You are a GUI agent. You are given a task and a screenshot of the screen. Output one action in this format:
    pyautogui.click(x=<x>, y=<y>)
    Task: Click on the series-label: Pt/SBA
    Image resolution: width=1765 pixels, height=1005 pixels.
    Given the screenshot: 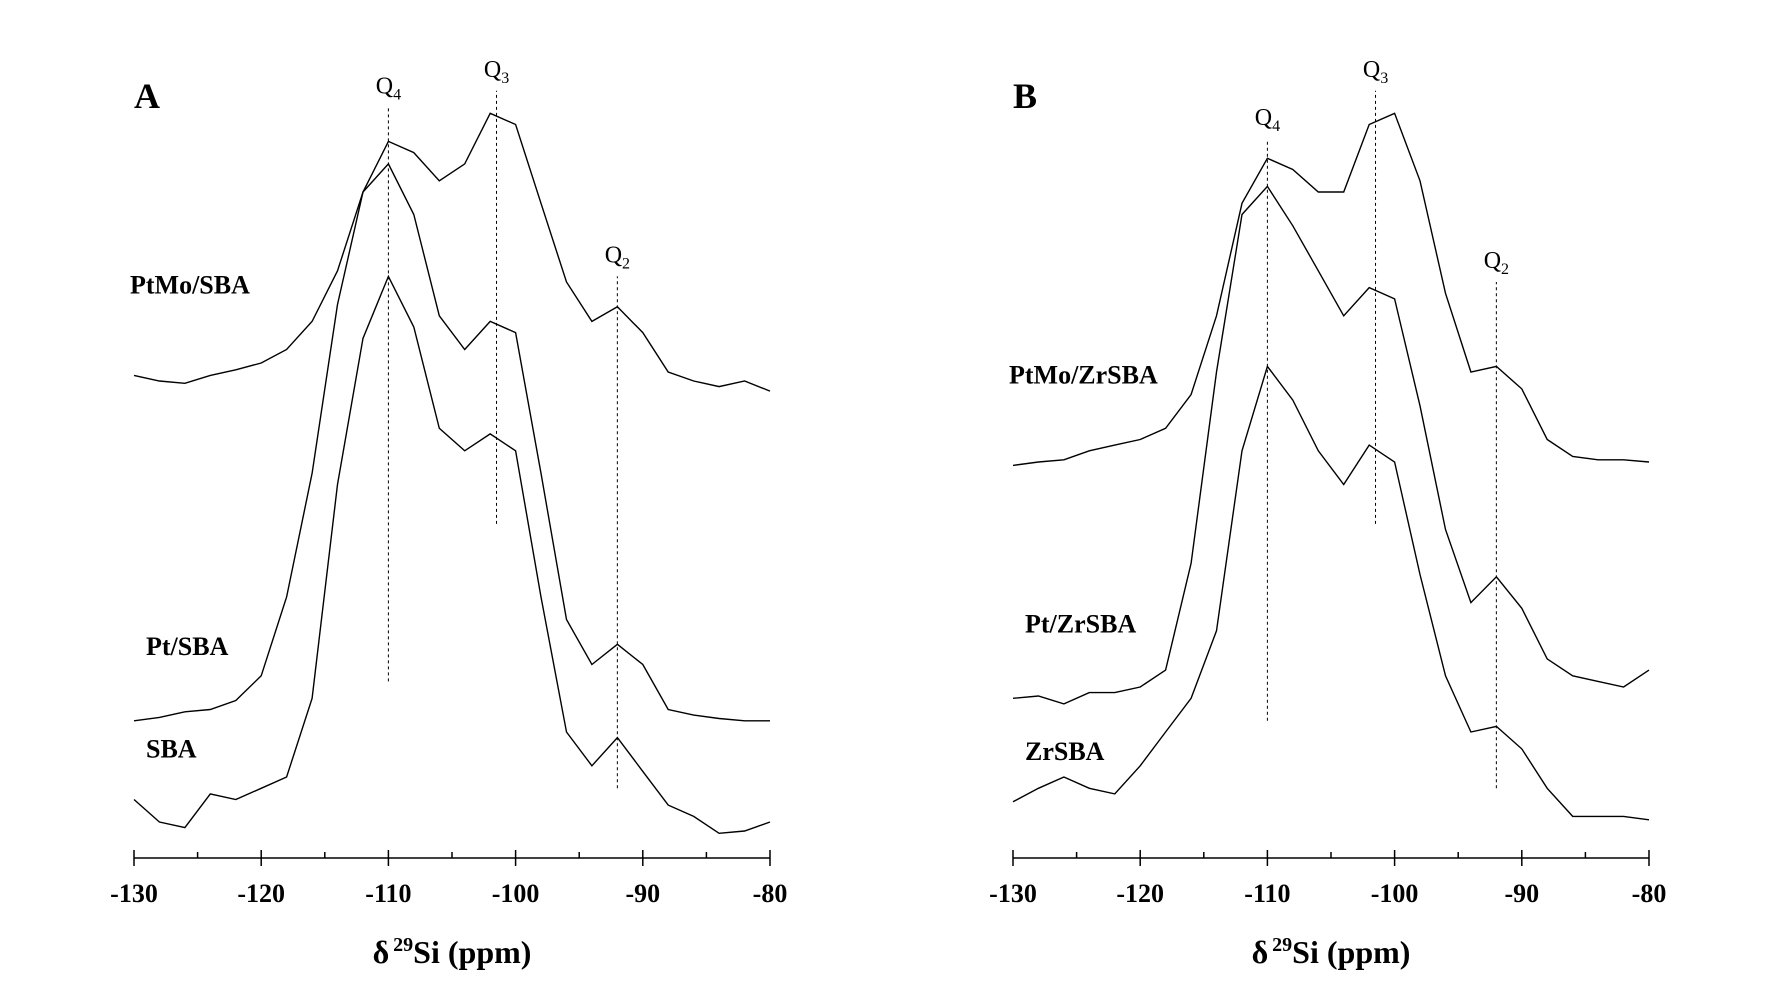 What is the action you would take?
    pyautogui.click(x=187, y=646)
    